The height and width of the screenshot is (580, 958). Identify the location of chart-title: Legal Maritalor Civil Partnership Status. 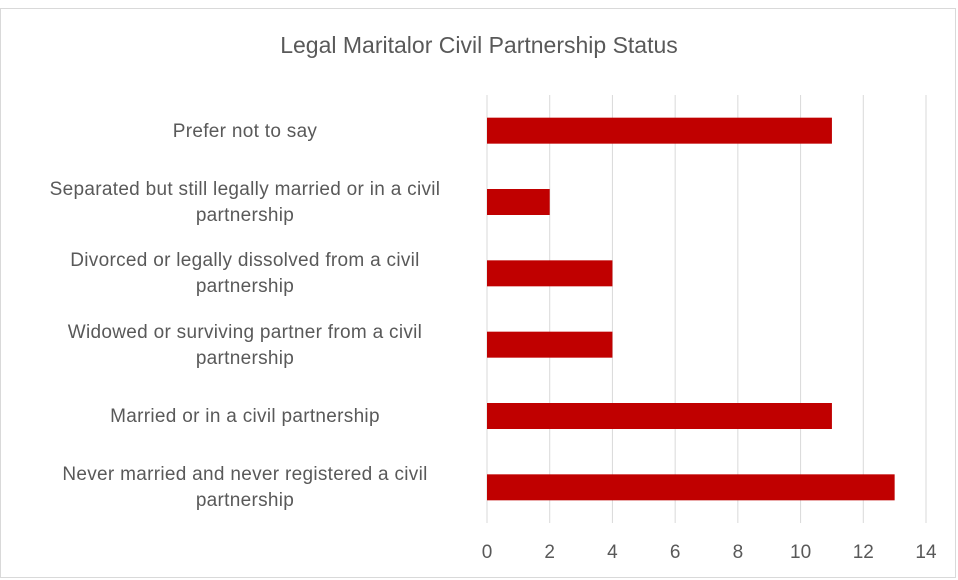
(479, 45).